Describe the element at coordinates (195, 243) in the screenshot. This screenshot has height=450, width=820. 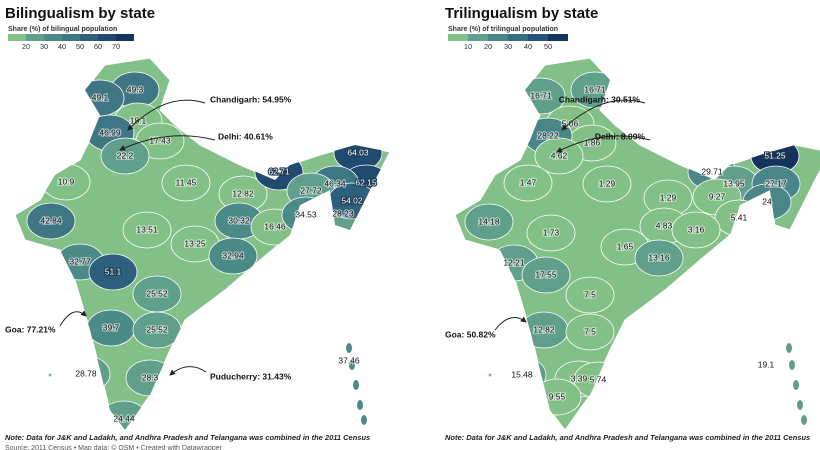
I see `state-label: 13.25` at that location.